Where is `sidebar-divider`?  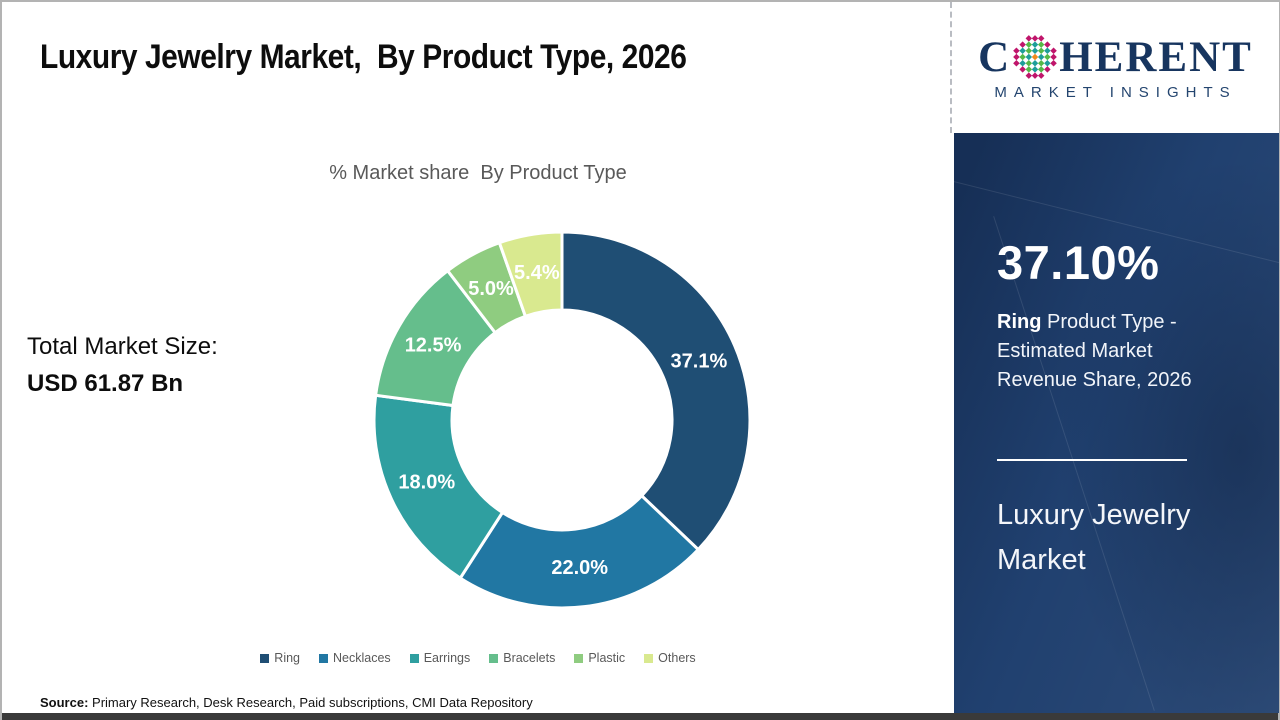 sidebar-divider is located at coordinates (1092, 460).